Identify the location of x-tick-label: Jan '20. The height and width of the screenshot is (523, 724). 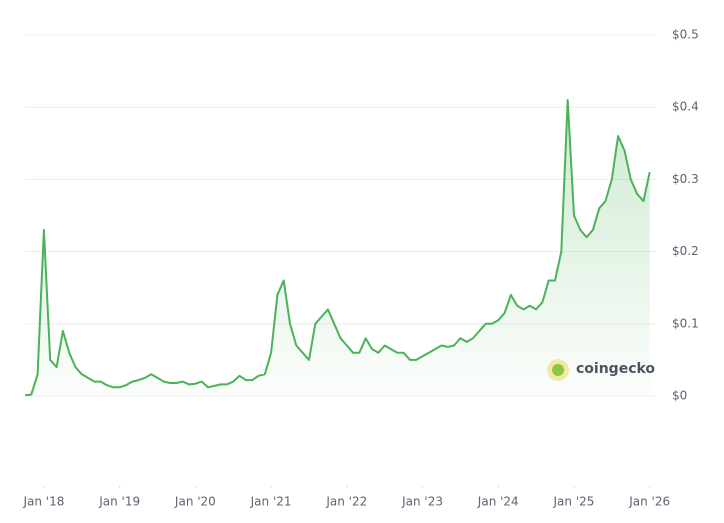
(195, 502).